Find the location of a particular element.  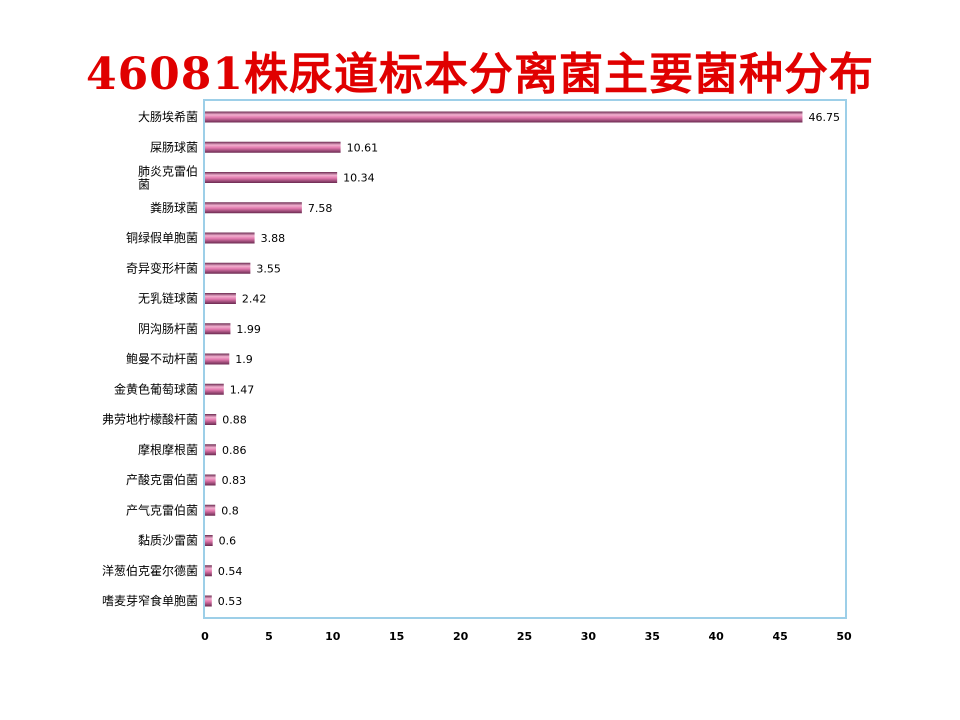

category-label: 产酸克雷伯菌 is located at coordinates (162, 479).